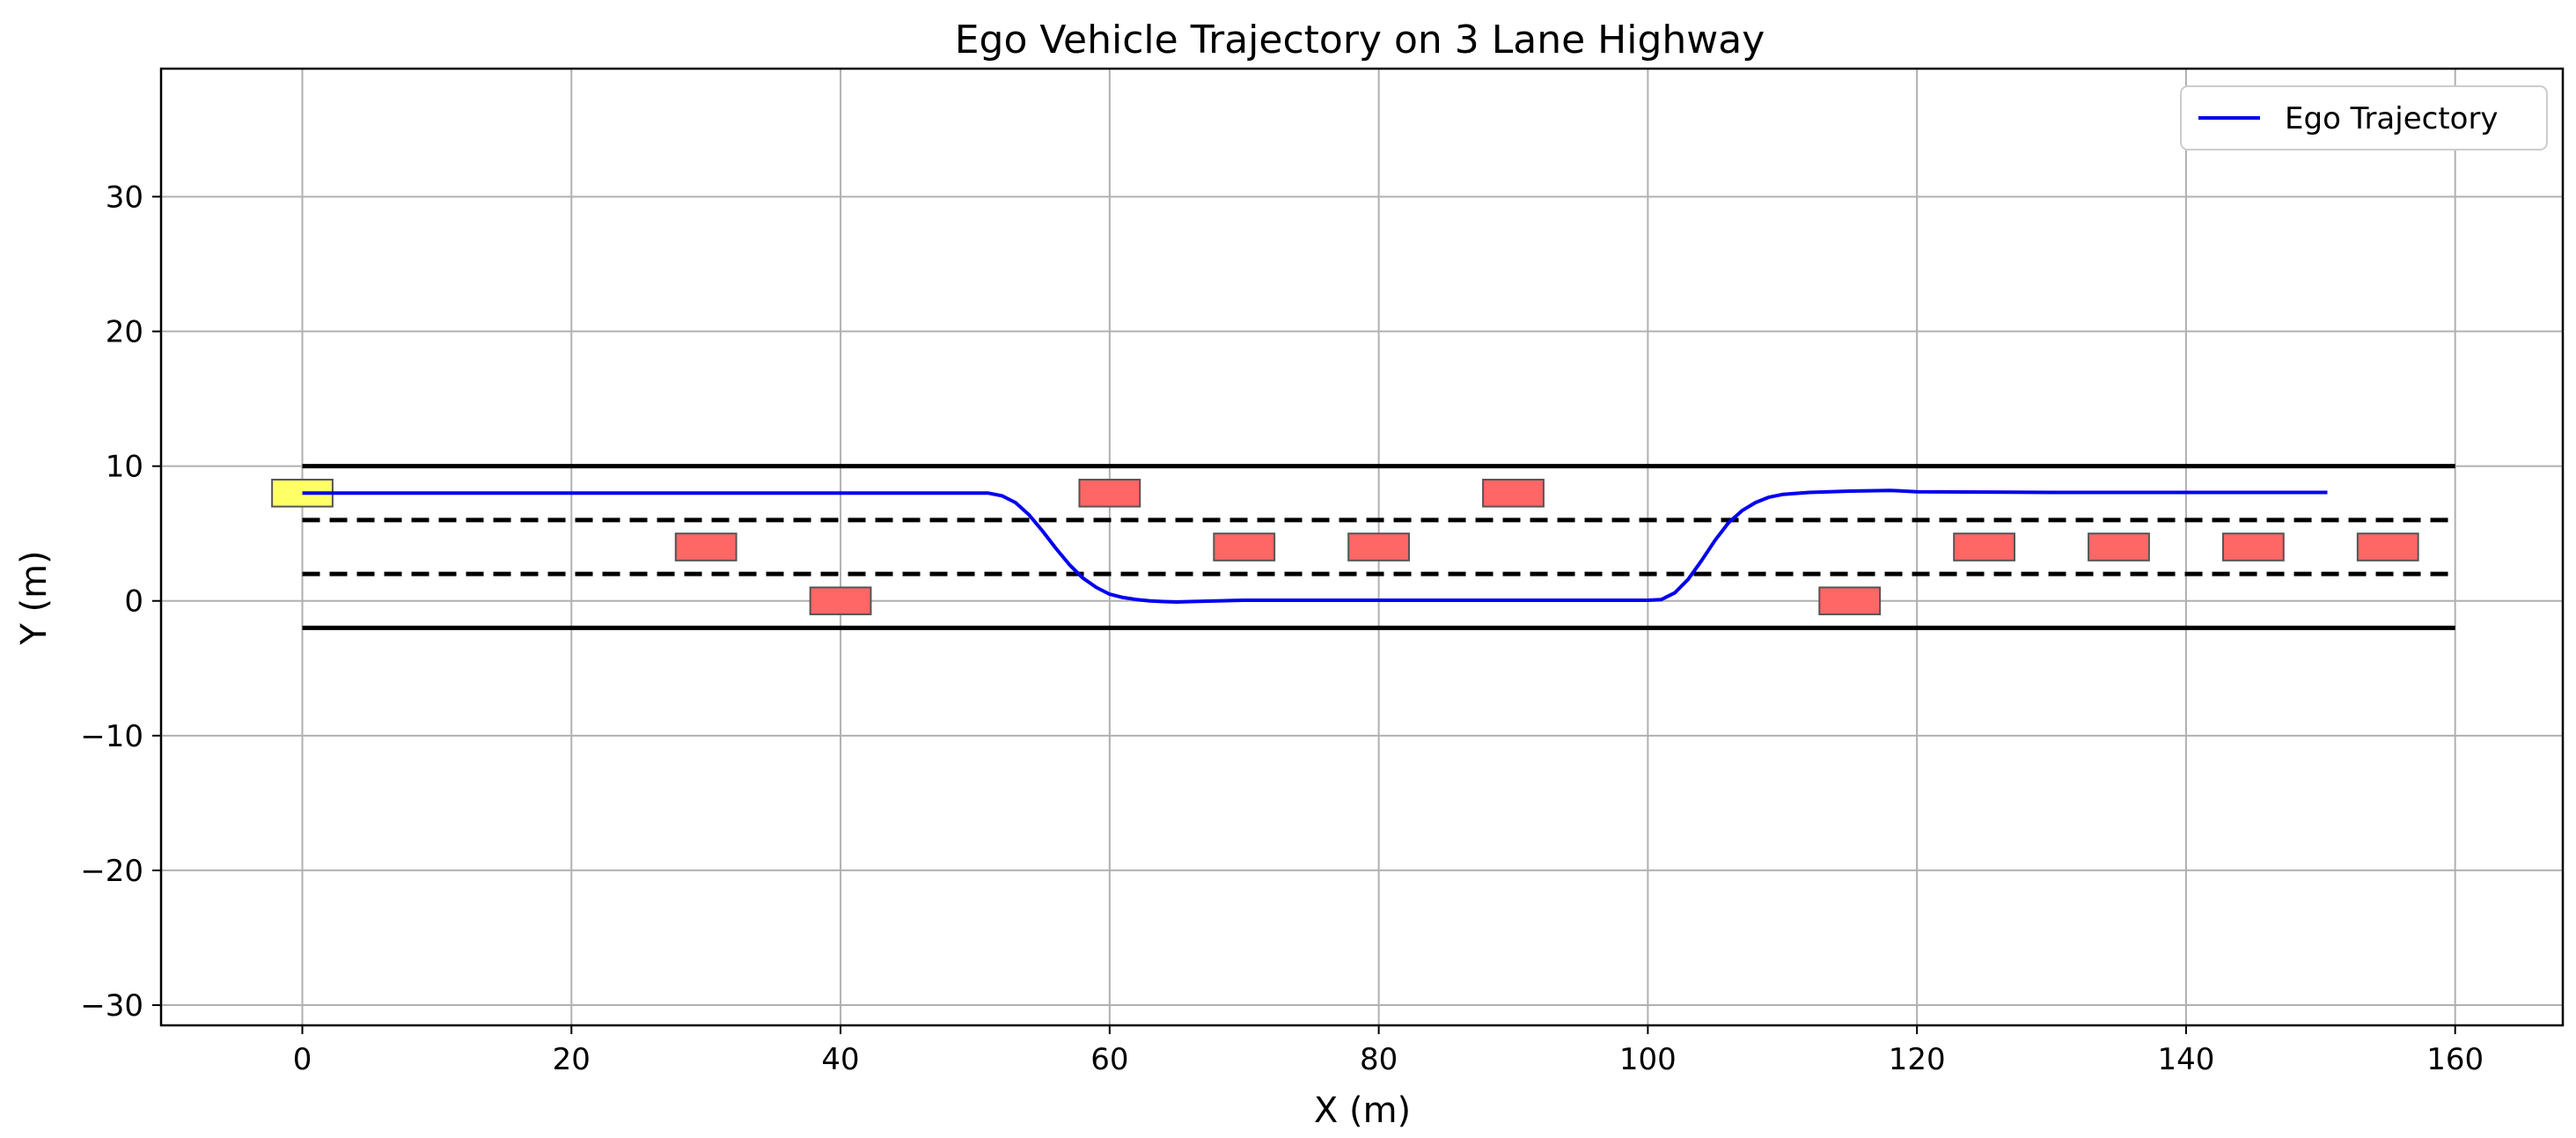 This screenshot has width=2576, height=1138. Describe the element at coordinates (1379, 1059) in the screenshot. I see `x-tick-label: 80` at that location.